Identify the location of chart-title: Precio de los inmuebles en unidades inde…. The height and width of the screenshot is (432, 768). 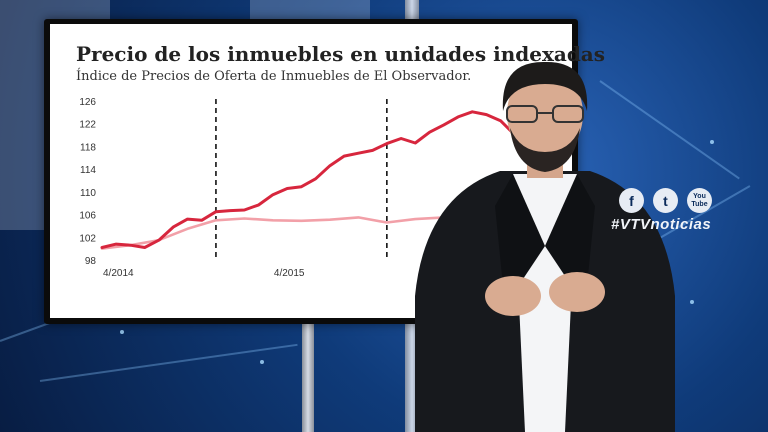
(341, 54).